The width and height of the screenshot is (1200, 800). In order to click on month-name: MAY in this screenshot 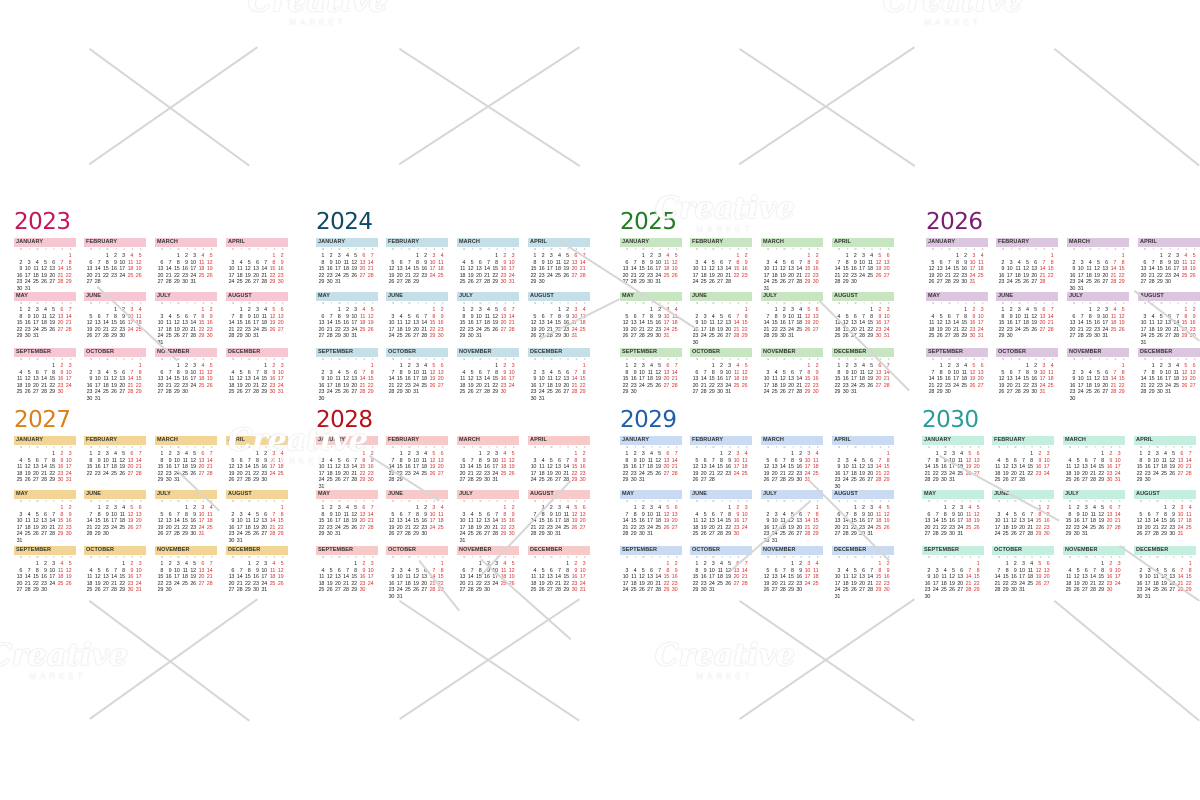, I will do `click(651, 494)`.